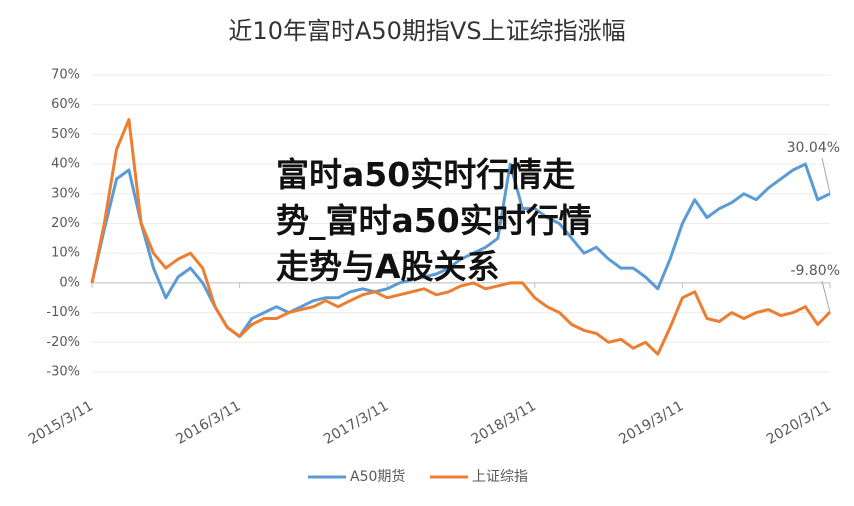 The image size is (854, 506). I want to click on y-tick-label: 40%, so click(65, 164).